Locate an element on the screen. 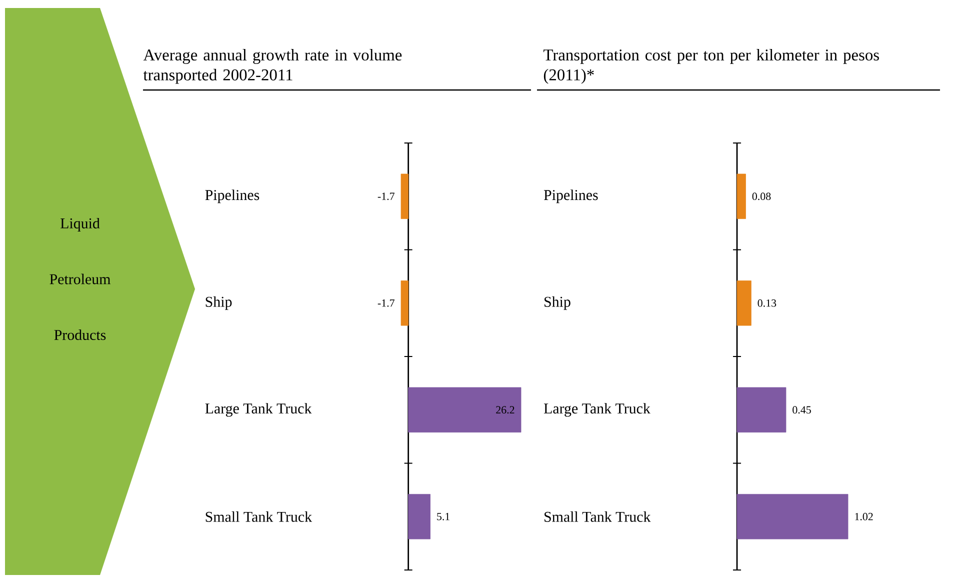 The image size is (961, 579). chart-title: Average annual growth rate in volume transported 2002-2011 is located at coordinates (272, 66).